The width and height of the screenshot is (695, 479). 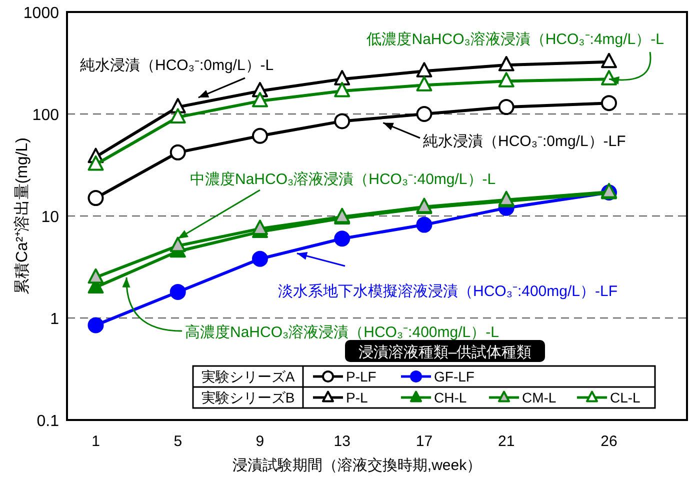 What do you see at coordinates (424, 441) in the screenshot?
I see `x-tick-label: 17` at bounding box center [424, 441].